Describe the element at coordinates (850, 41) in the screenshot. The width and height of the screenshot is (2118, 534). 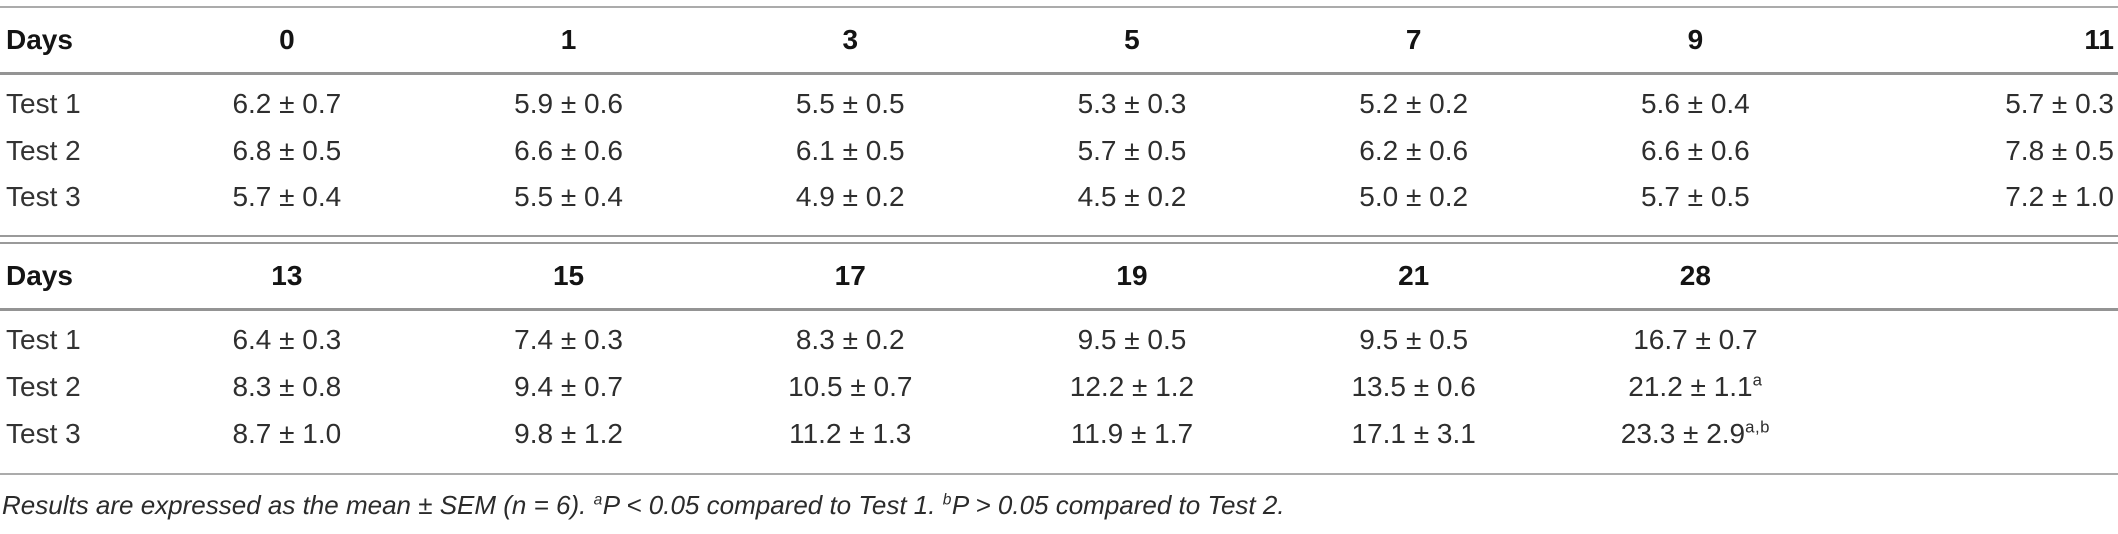
I see `day-column-header: 3` at that location.